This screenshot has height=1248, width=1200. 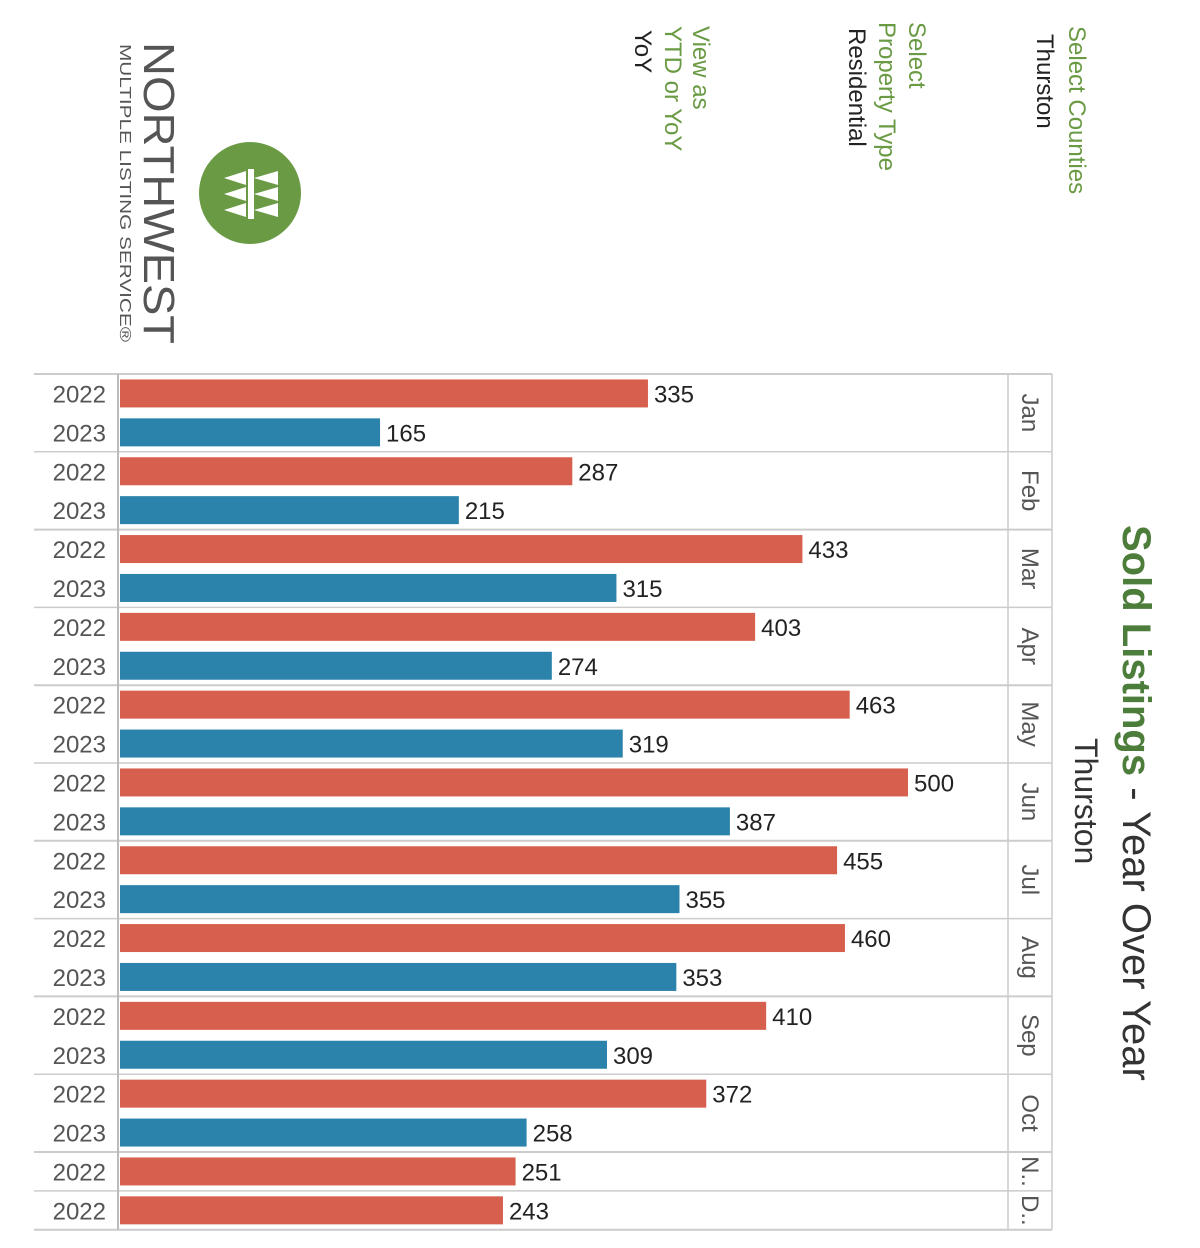 I want to click on bar-Jul-2023, so click(x=400, y=899).